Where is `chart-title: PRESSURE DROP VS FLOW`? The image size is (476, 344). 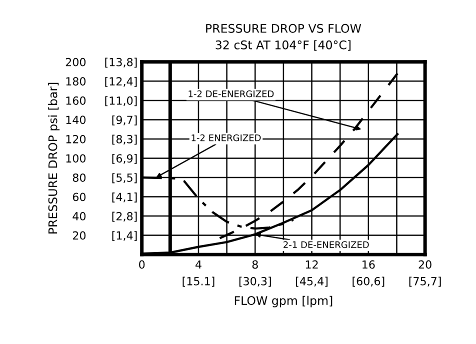 chart-title: PRESSURE DROP VS FLOW is located at coordinates (284, 28).